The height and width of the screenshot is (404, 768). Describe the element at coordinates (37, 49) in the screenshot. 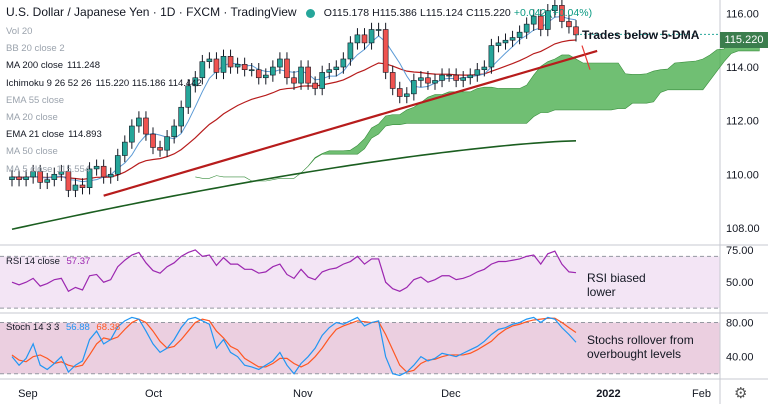

I see `indicator-legend-item: BB 20 close 2` at that location.